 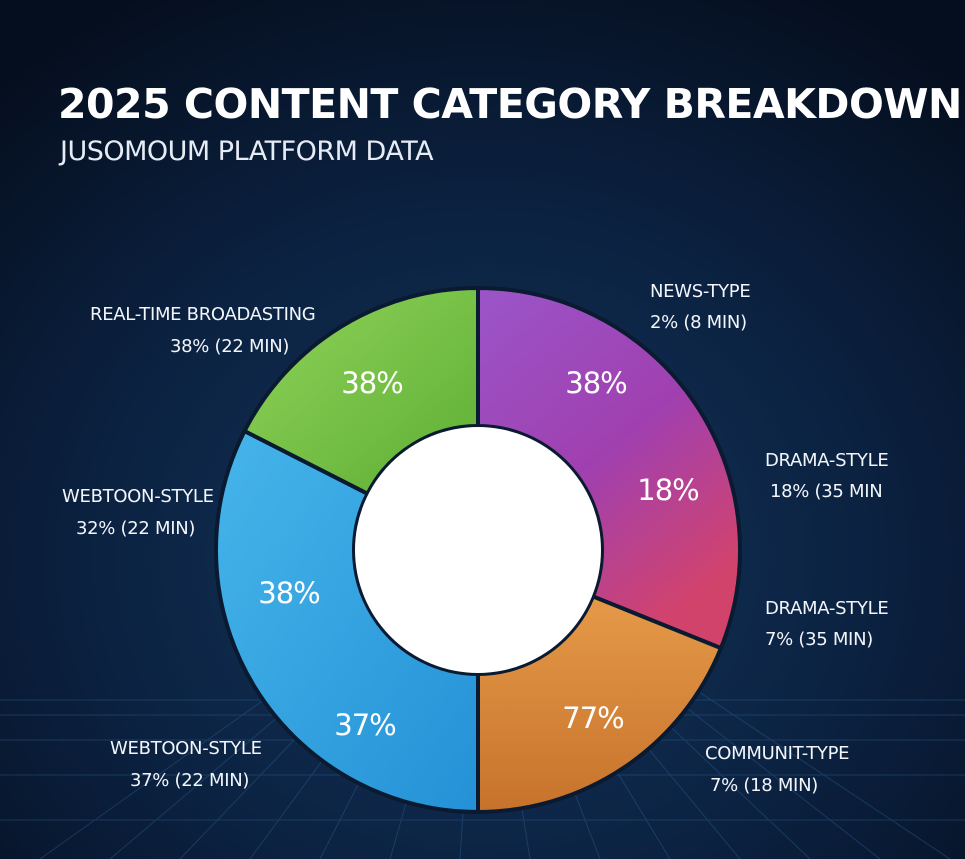 What do you see at coordinates (229, 346) in the screenshot?
I see `callout-detail: 38% (22 MIN)` at bounding box center [229, 346].